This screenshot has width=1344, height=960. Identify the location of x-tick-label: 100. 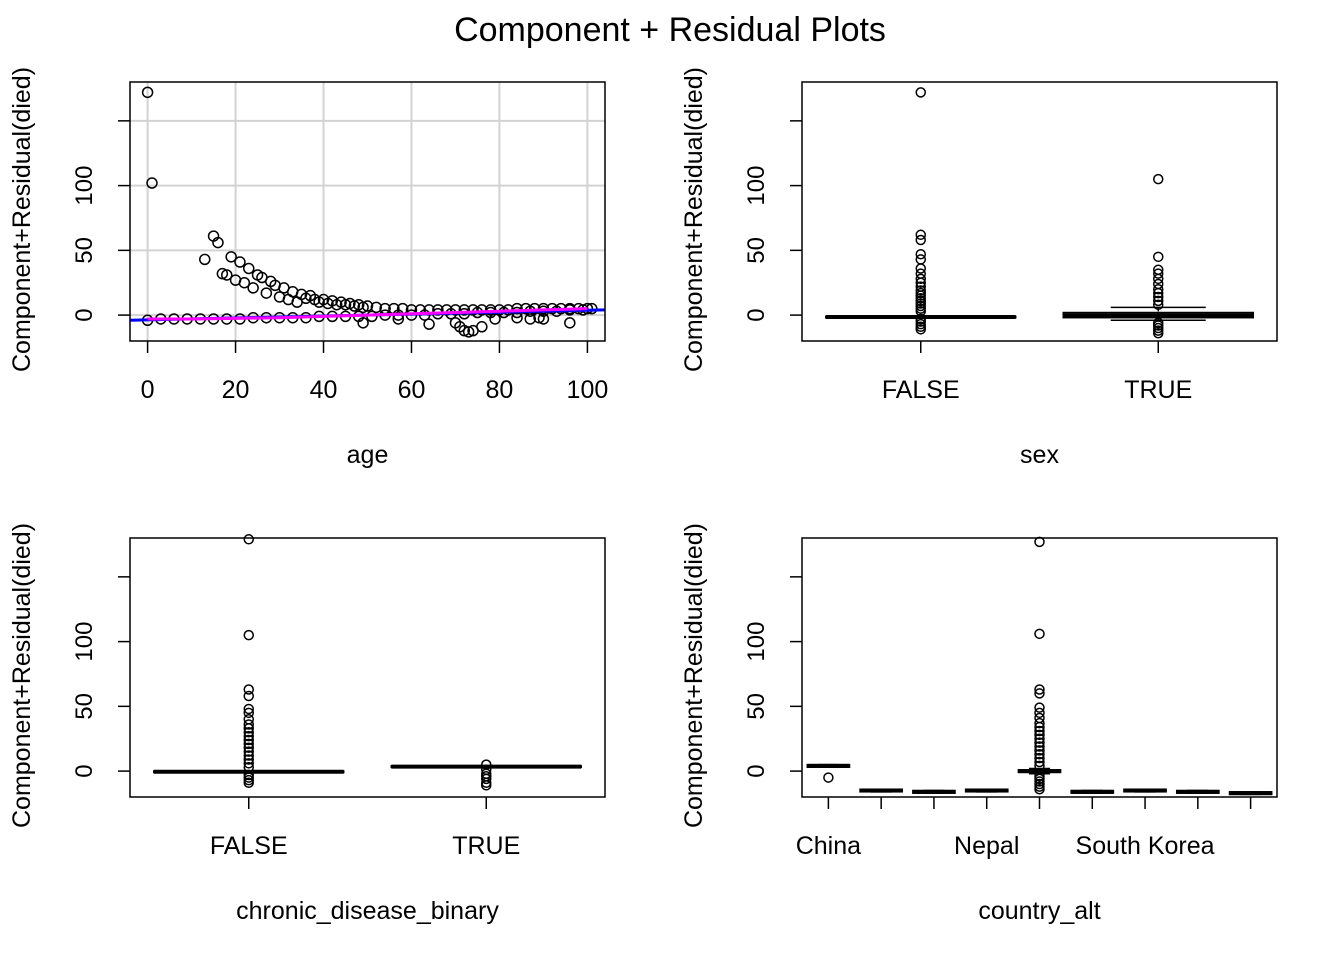
(588, 390).